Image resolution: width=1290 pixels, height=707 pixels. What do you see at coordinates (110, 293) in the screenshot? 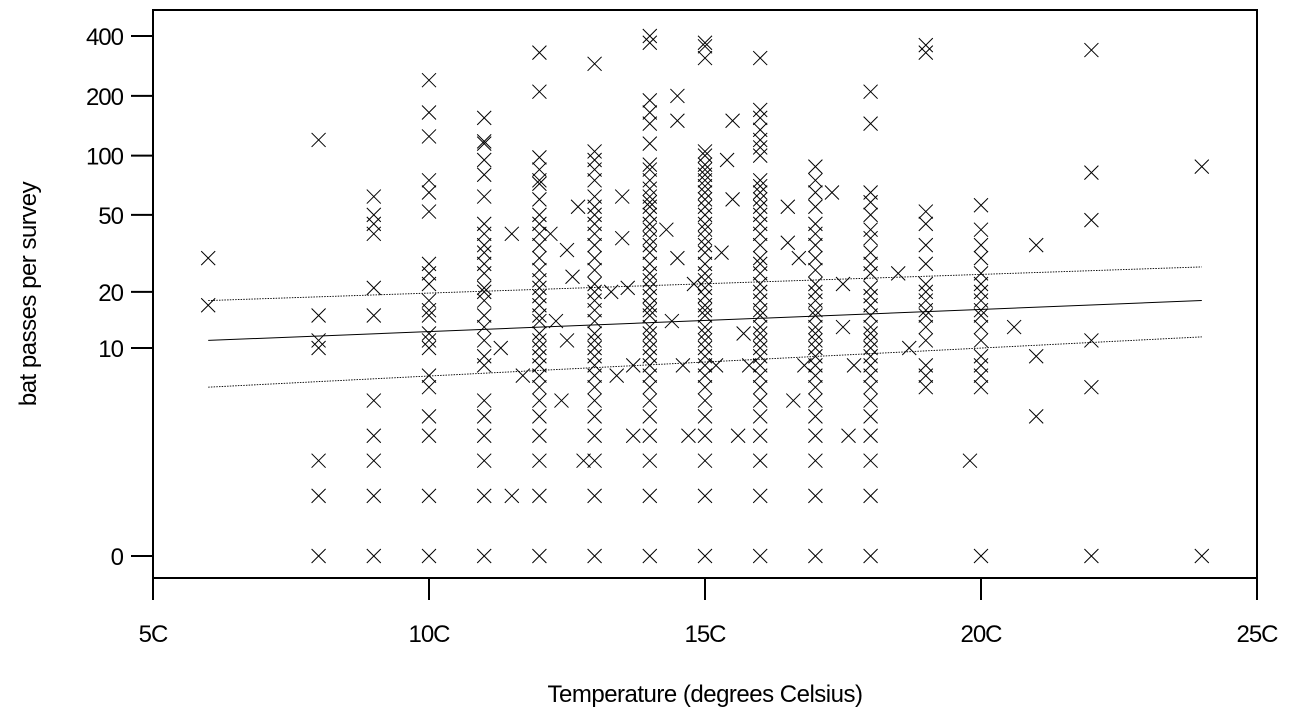
I see `y-tick-label: 20` at bounding box center [110, 293].